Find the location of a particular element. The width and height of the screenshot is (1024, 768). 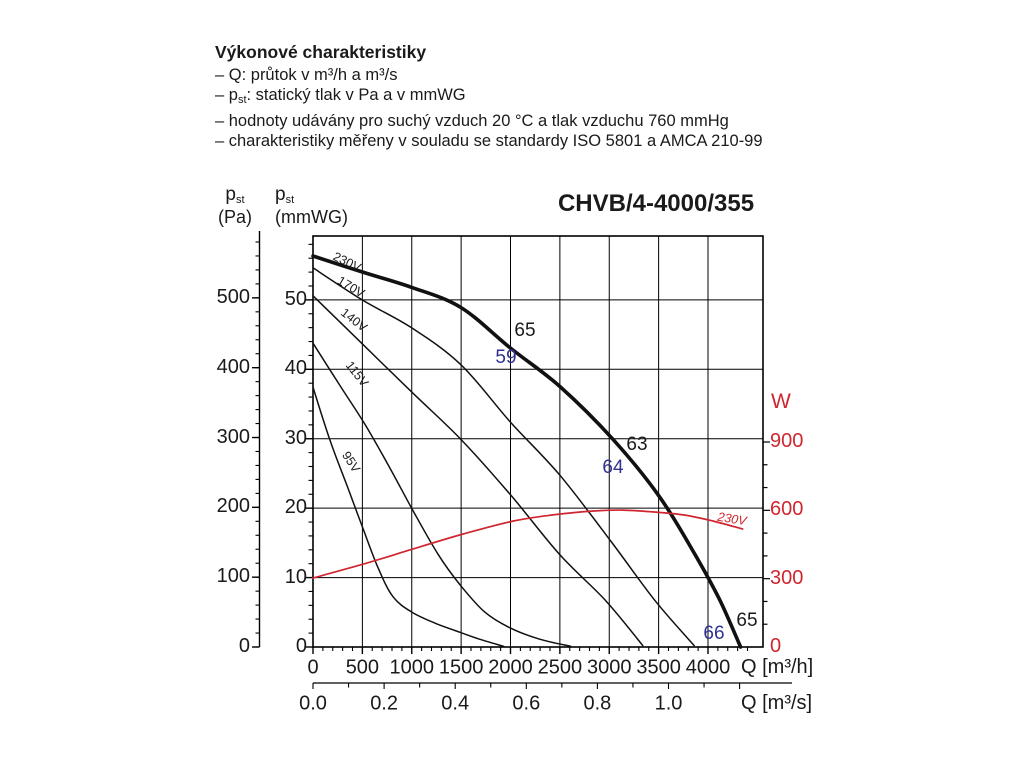

axis-title-pa: pst (Pa) is located at coordinates (234, 205).